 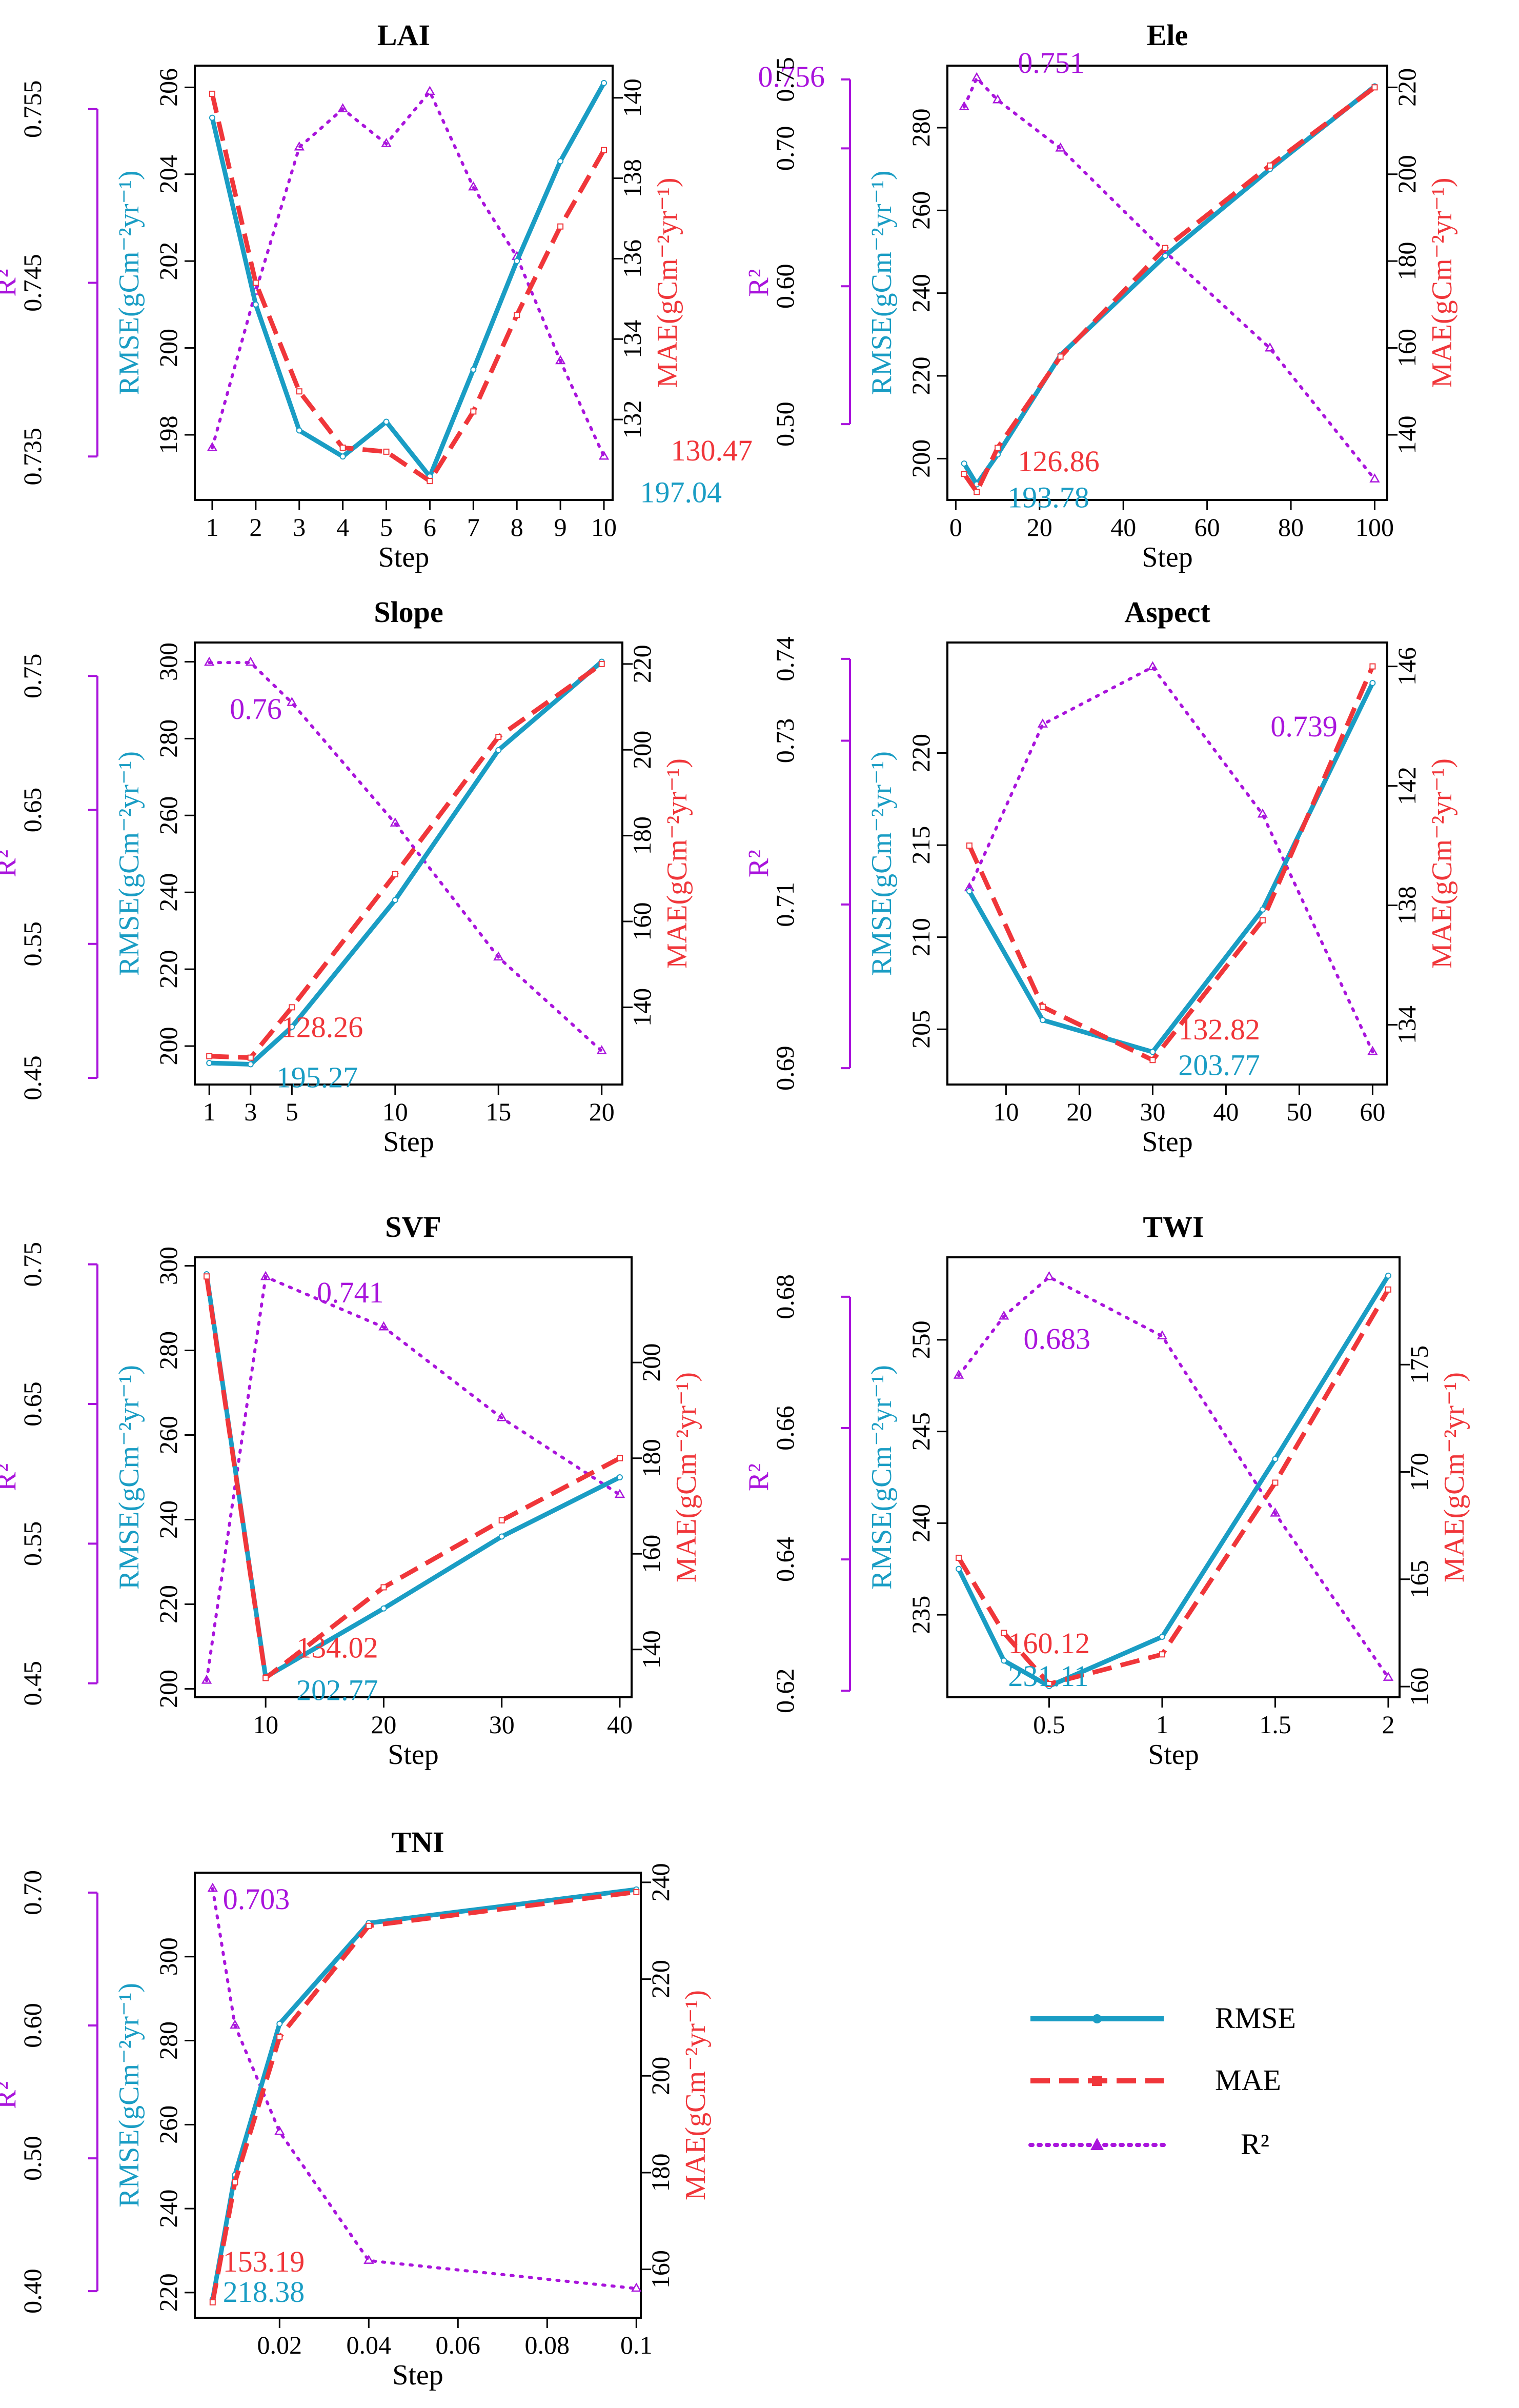 I want to click on x-tick-label: 5, so click(x=292, y=1111).